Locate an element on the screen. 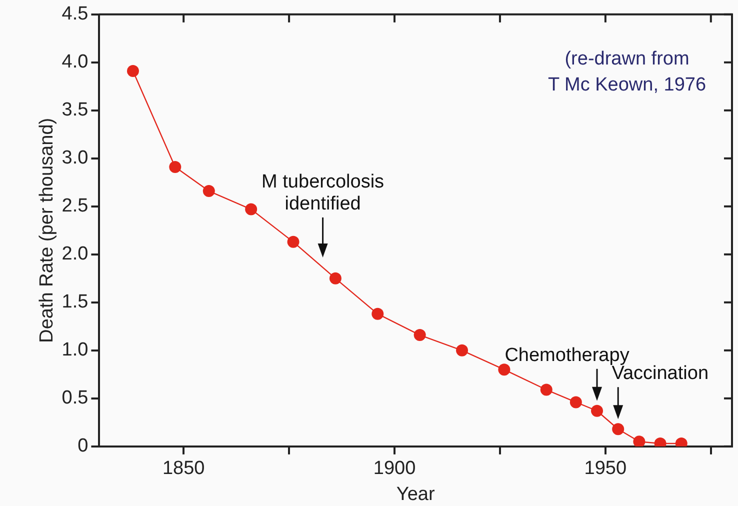 The width and height of the screenshot is (738, 506). x-tick-label: 1850 is located at coordinates (183, 469).